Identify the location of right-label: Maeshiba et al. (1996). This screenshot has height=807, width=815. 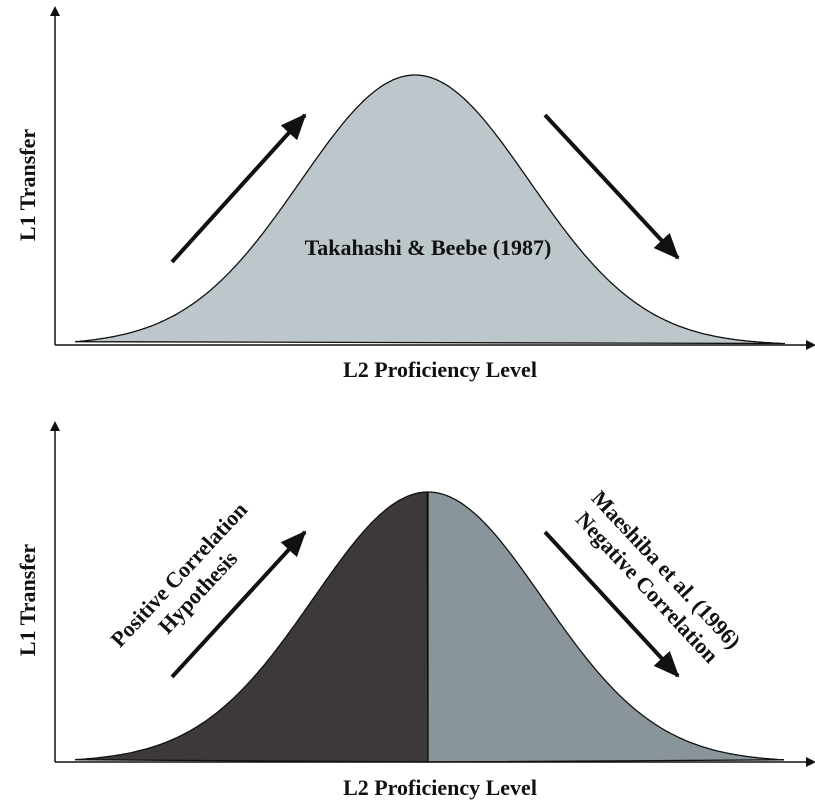
(666, 569).